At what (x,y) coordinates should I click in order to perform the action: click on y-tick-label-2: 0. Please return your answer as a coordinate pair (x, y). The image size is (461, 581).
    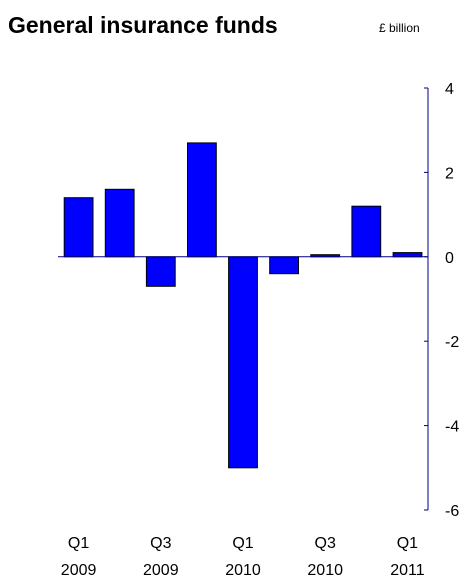
    Looking at the image, I should click on (449, 258).